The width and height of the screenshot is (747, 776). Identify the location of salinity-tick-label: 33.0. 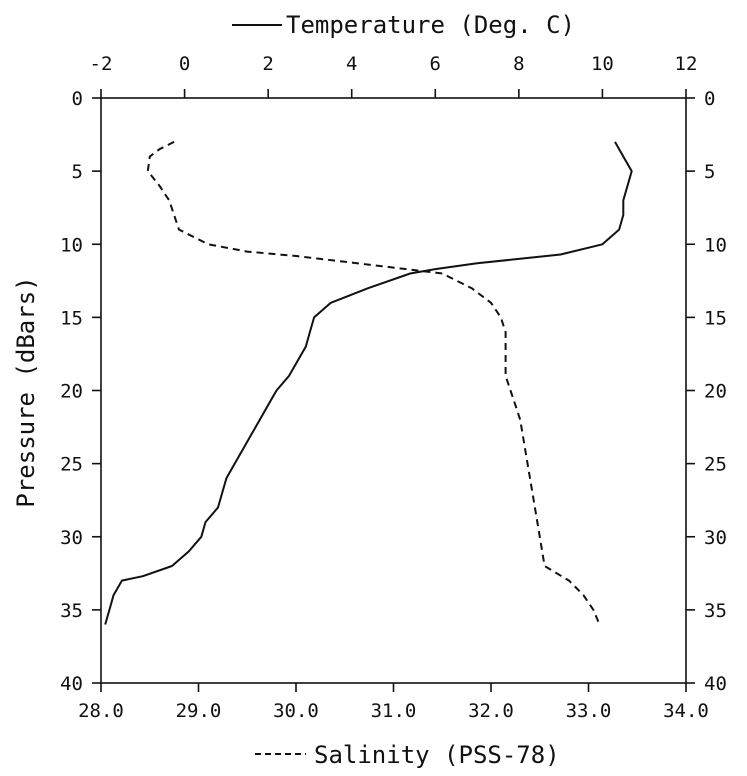
(589, 711).